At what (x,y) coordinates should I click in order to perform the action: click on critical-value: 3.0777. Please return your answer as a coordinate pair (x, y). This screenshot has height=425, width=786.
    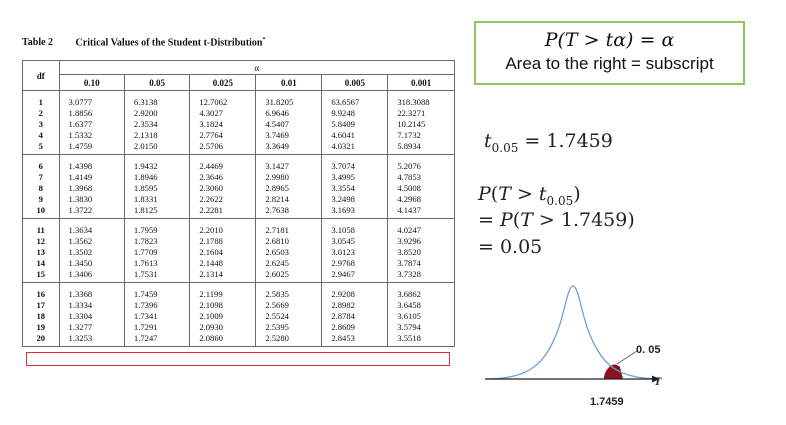
    Looking at the image, I should click on (80, 102).